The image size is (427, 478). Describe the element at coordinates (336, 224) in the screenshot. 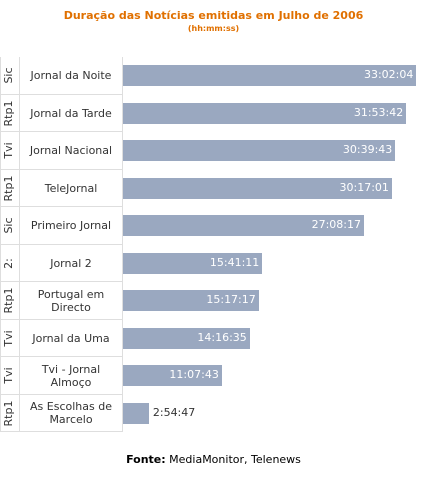

I see `value-label: 27:08:17` at that location.